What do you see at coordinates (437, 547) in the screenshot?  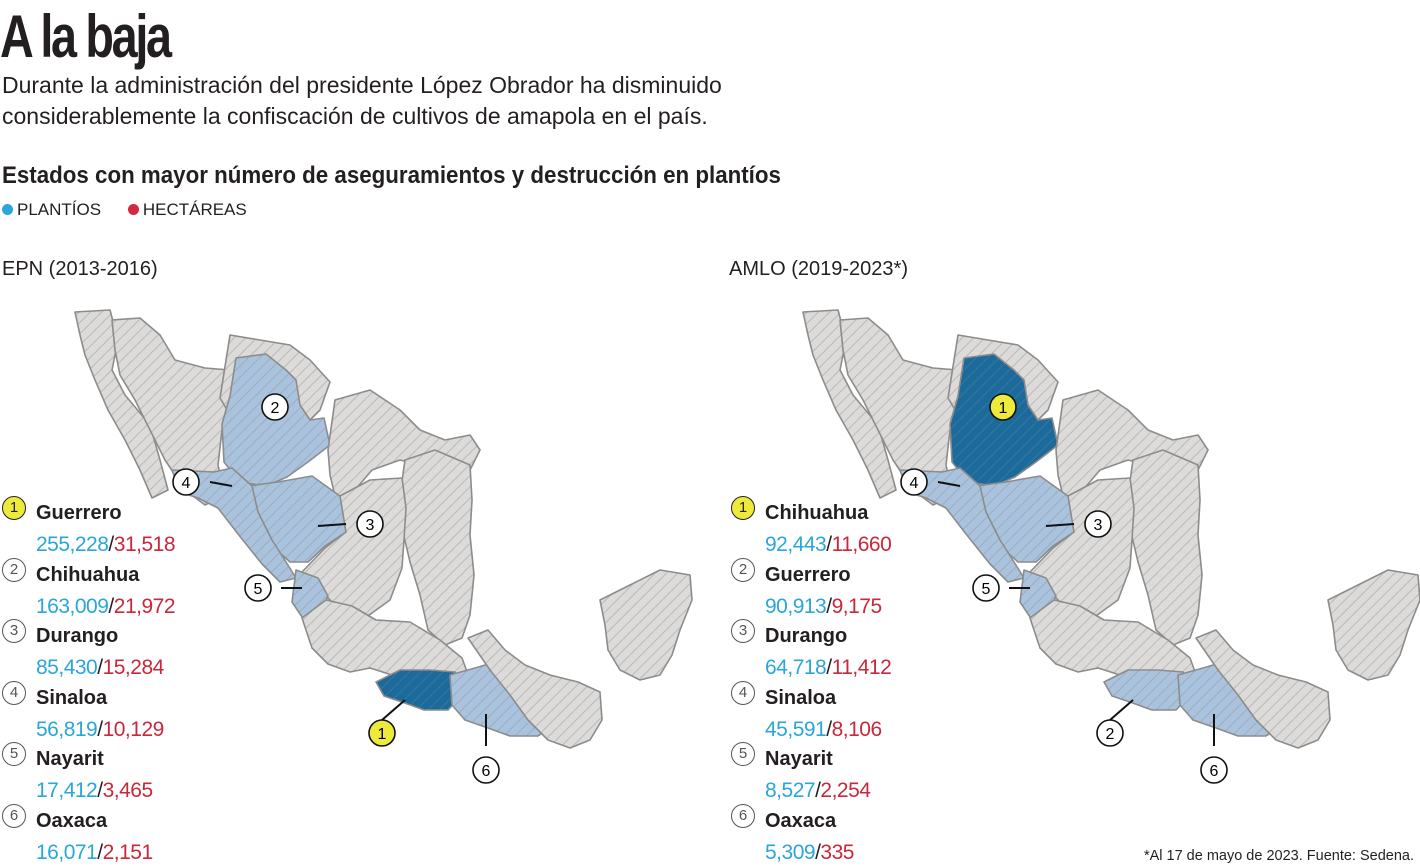 I see `epn-hatch-nuevo-leon-y-tamaulipas` at bounding box center [437, 547].